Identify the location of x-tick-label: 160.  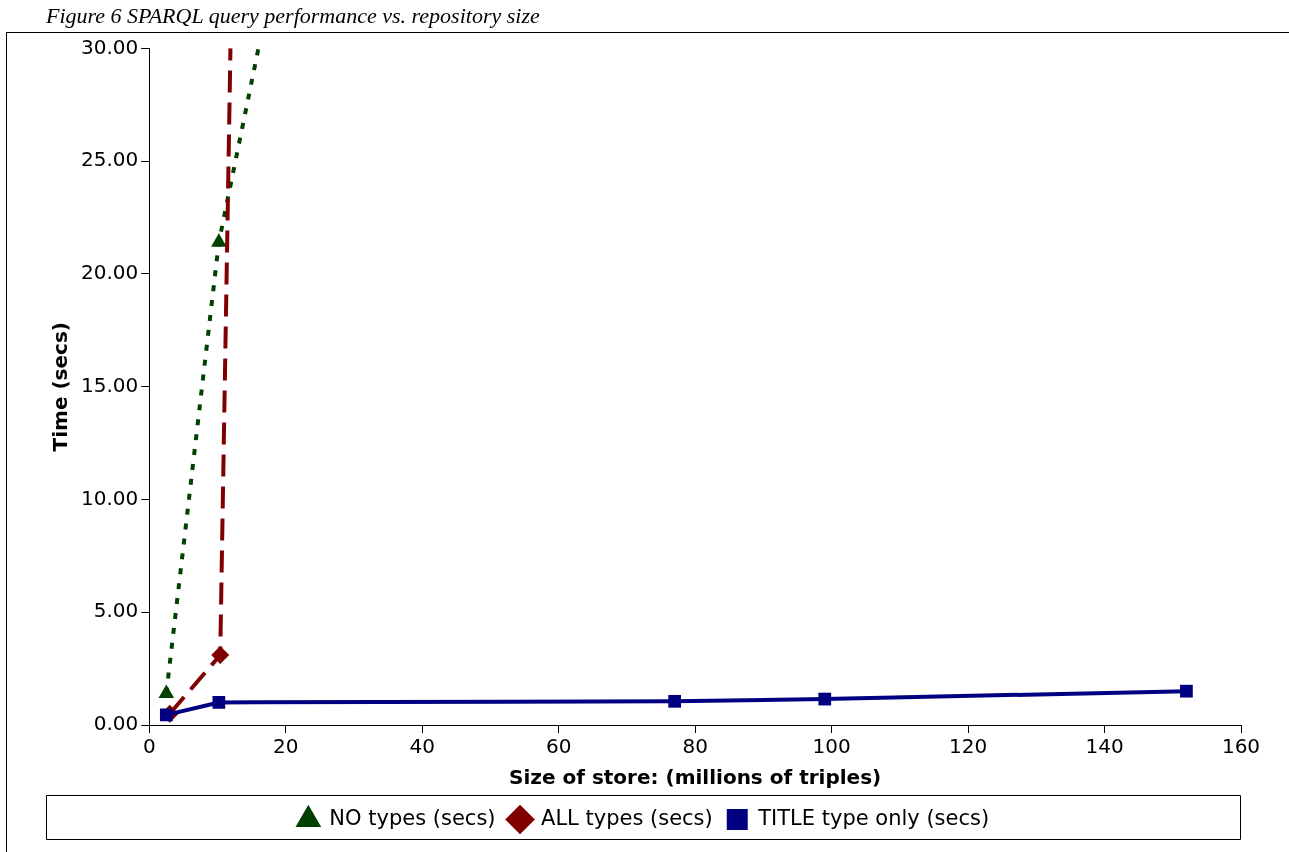
(1241, 746).